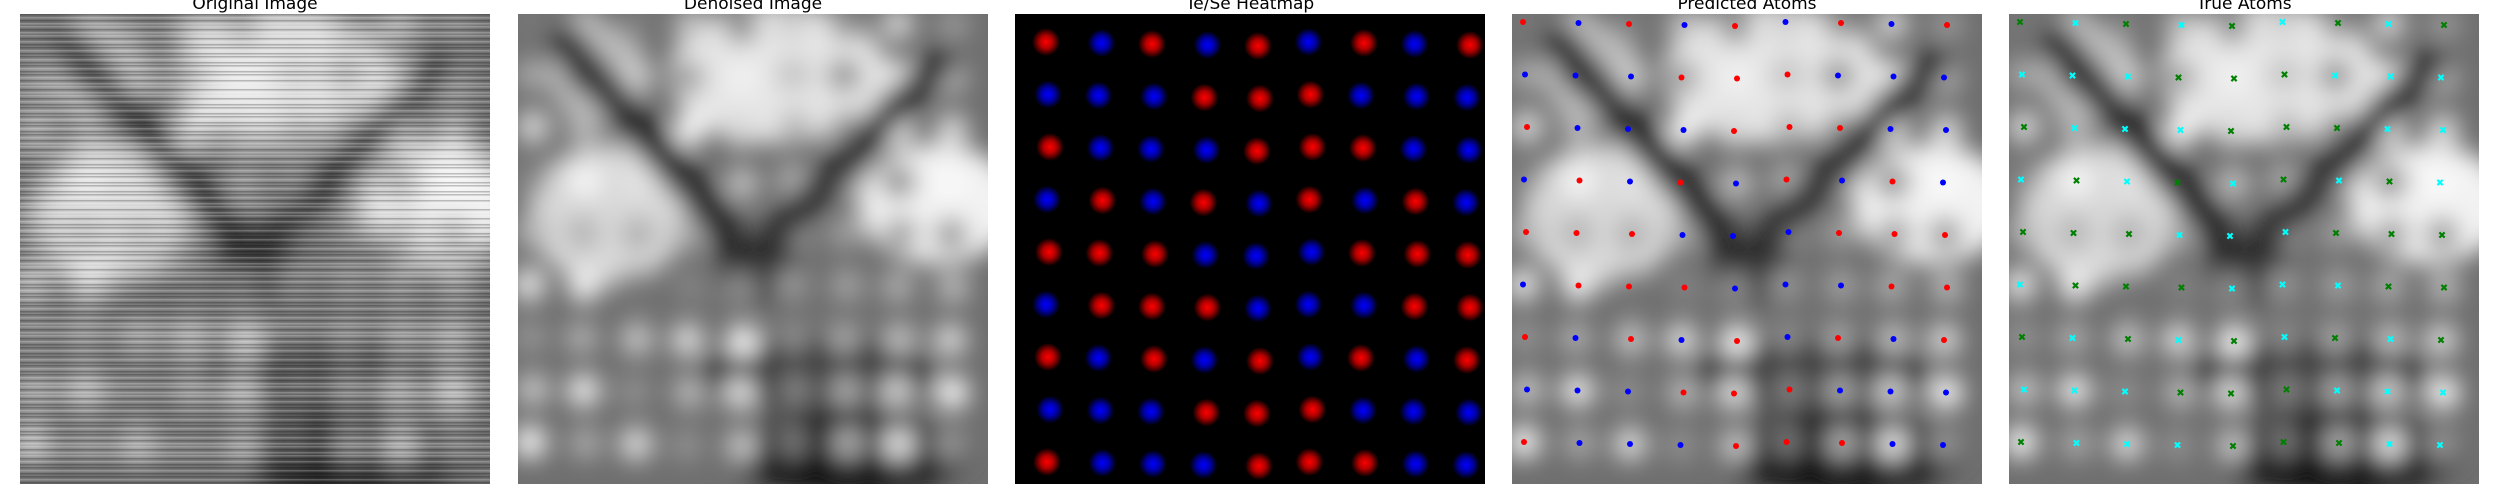 The width and height of the screenshot is (2500, 500). Describe the element at coordinates (2244, 7) in the screenshot. I see `panel-title-true: True Atoms` at that location.